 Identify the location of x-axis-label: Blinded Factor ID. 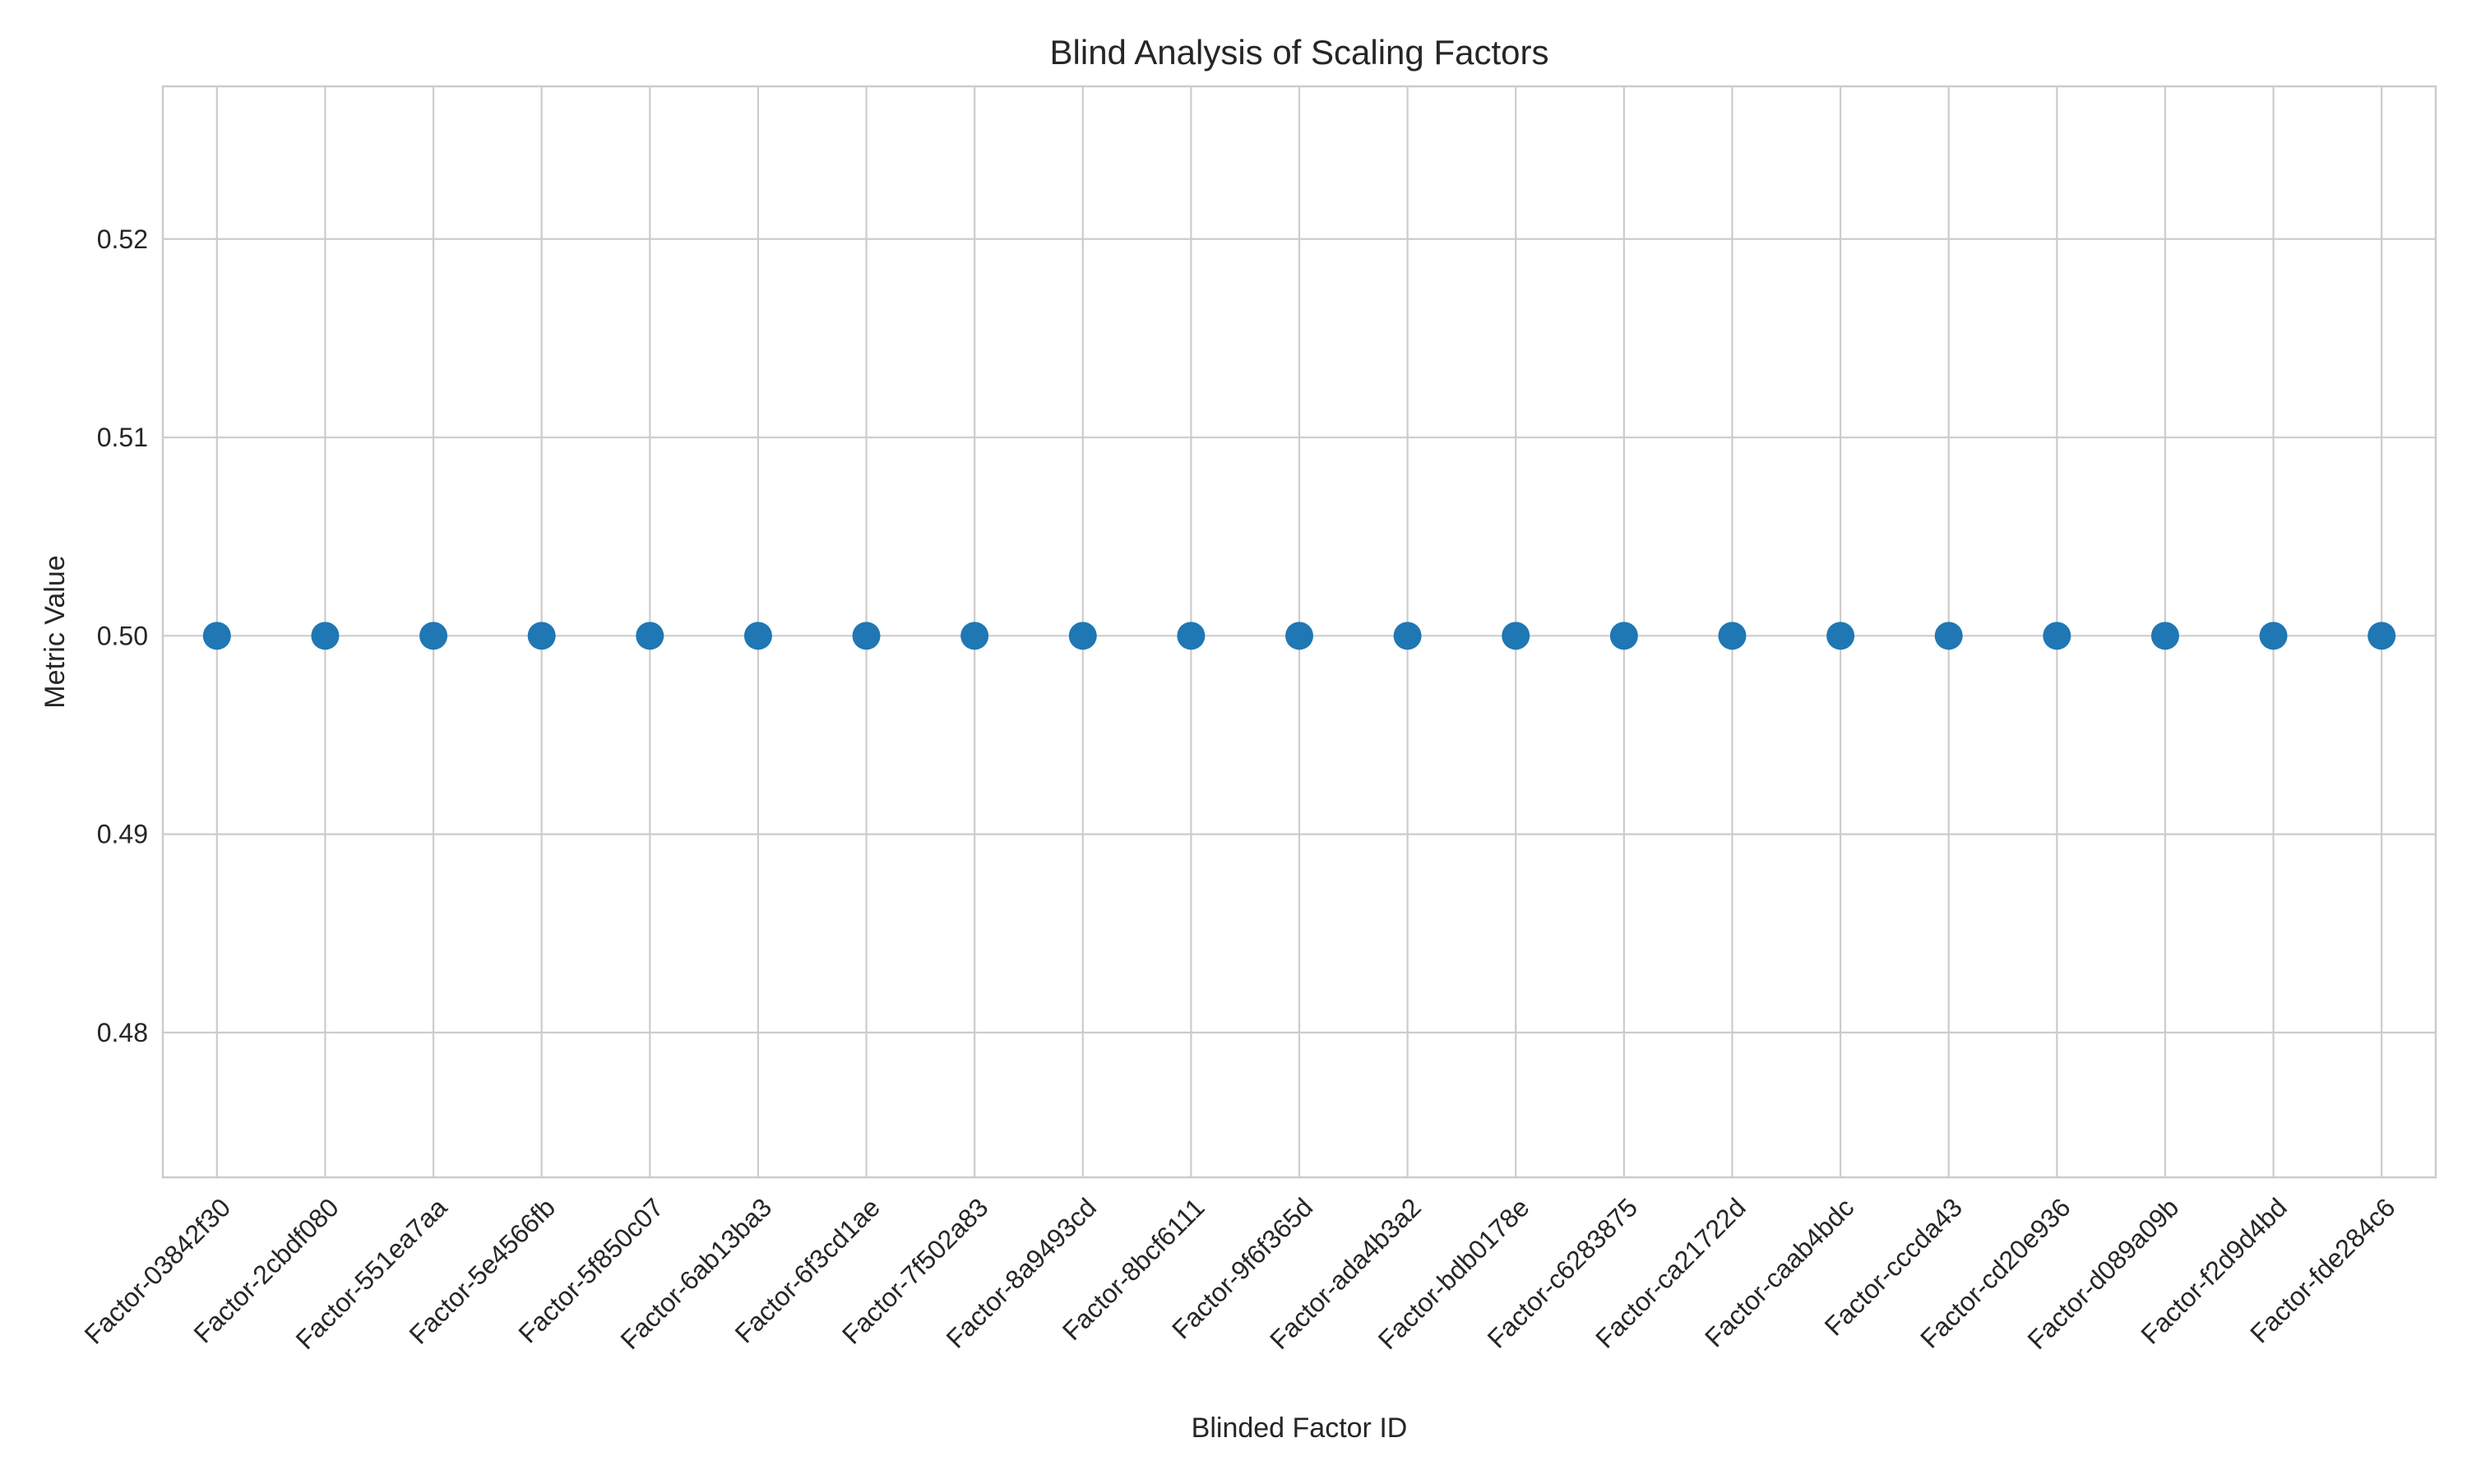
(1300, 1428).